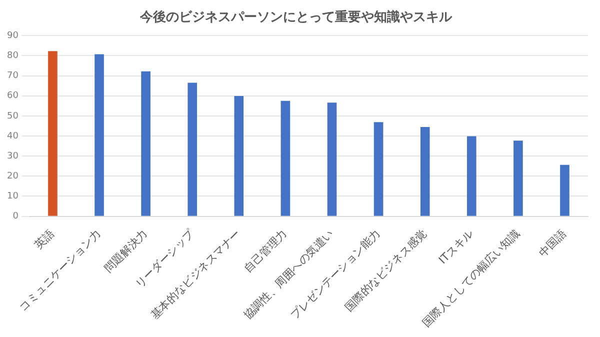  I want to click on x-tick-label: ITスキル, so click(456, 246).